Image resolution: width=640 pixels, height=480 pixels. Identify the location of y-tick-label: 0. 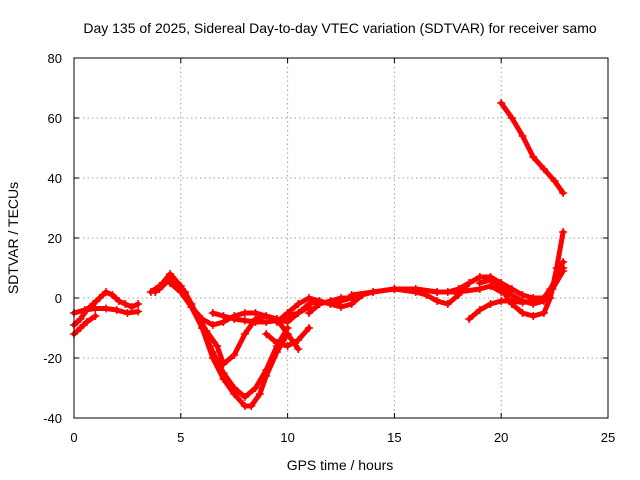
(58, 298).